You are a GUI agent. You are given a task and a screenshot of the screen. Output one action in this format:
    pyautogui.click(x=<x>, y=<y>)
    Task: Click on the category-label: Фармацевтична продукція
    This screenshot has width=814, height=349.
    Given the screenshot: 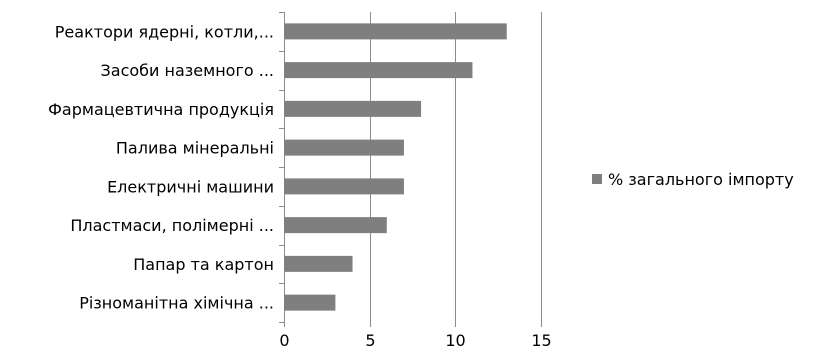 What is the action you would take?
    pyautogui.click(x=161, y=109)
    